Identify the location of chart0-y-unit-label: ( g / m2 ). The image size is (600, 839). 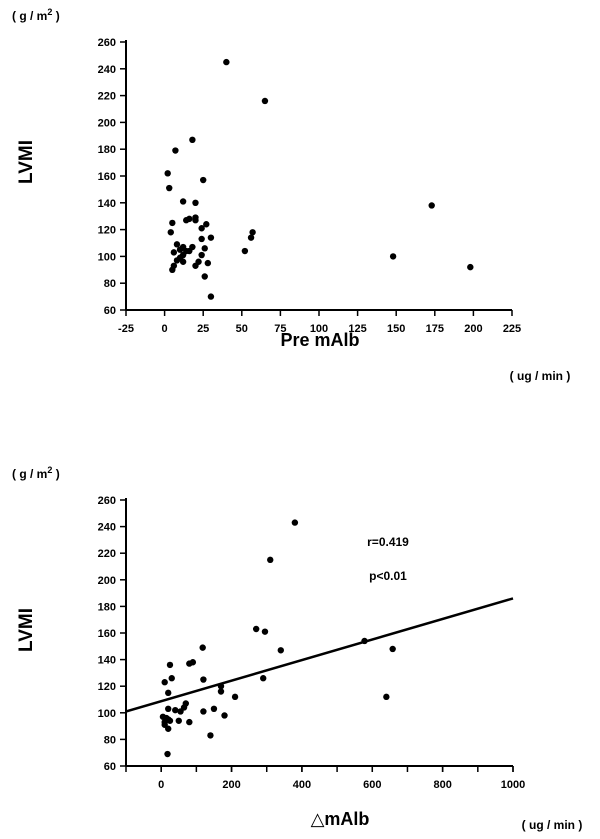
(36, 15).